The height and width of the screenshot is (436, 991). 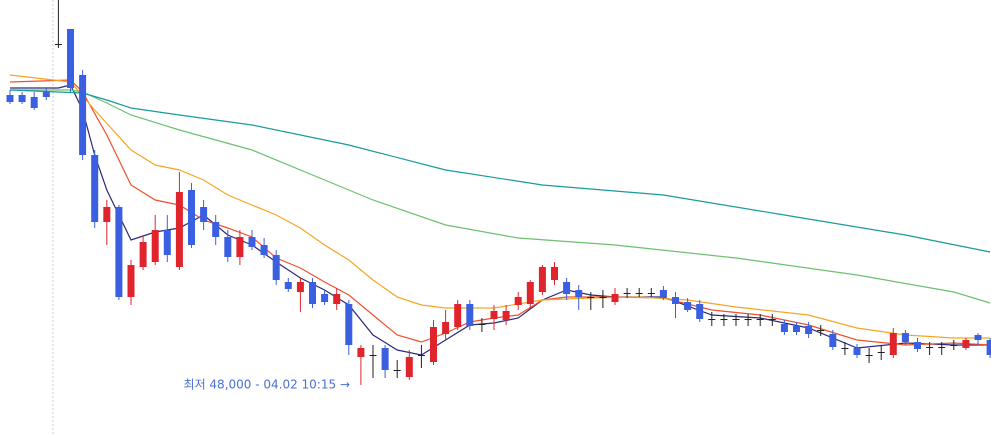 What do you see at coordinates (267, 385) in the screenshot?
I see `annotation: 최저 48,000 - 04.02 10:15 →` at bounding box center [267, 385].